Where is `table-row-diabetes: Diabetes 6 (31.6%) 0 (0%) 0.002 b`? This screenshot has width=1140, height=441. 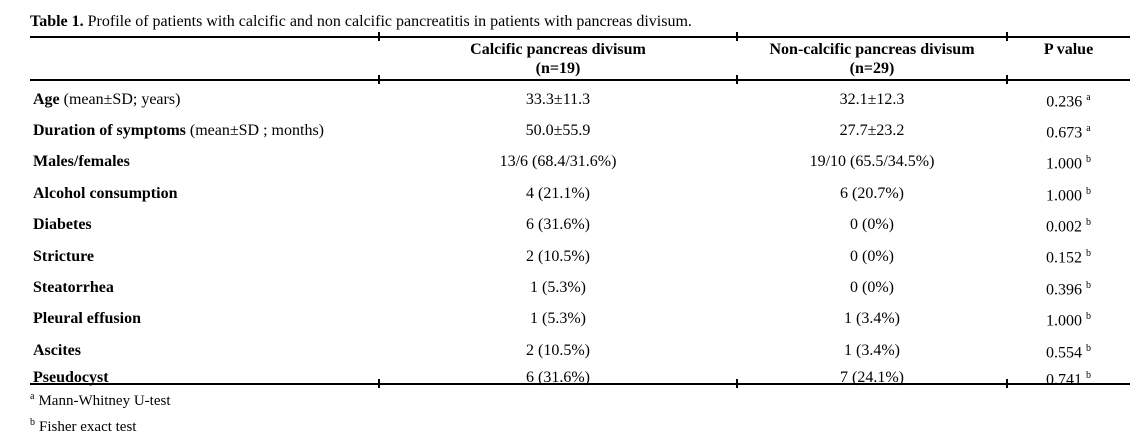 table-row-diabetes: Diabetes 6 (31.6%) 0 (0%) 0.002 b is located at coordinates (580, 225).